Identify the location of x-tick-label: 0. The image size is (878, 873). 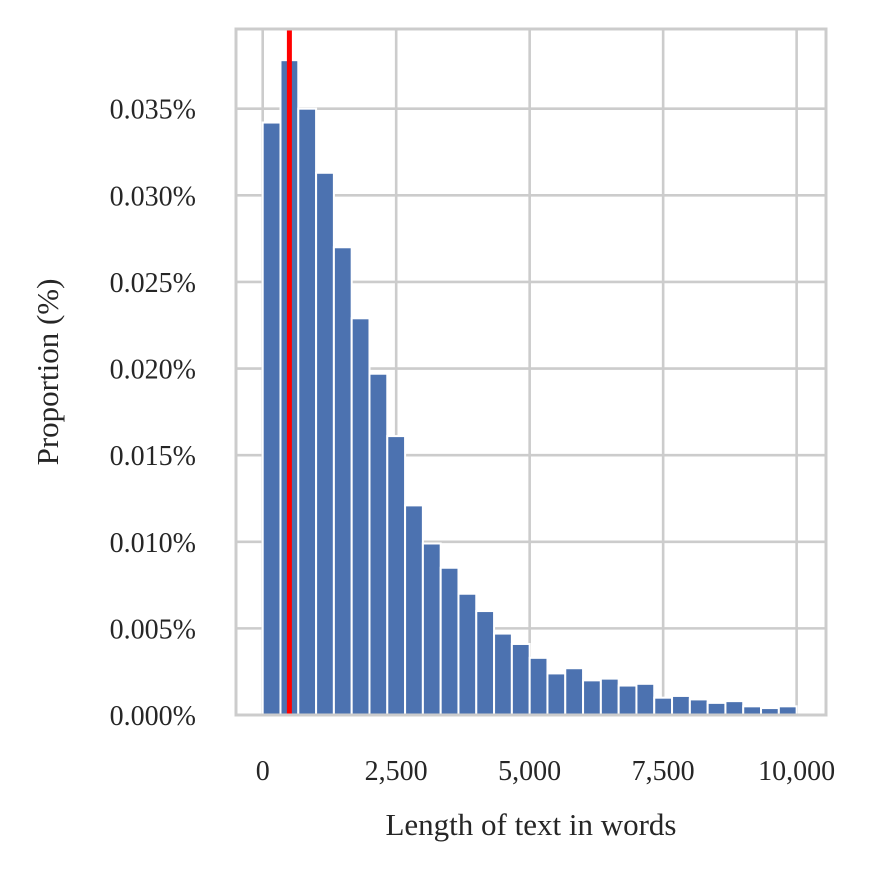
(263, 771).